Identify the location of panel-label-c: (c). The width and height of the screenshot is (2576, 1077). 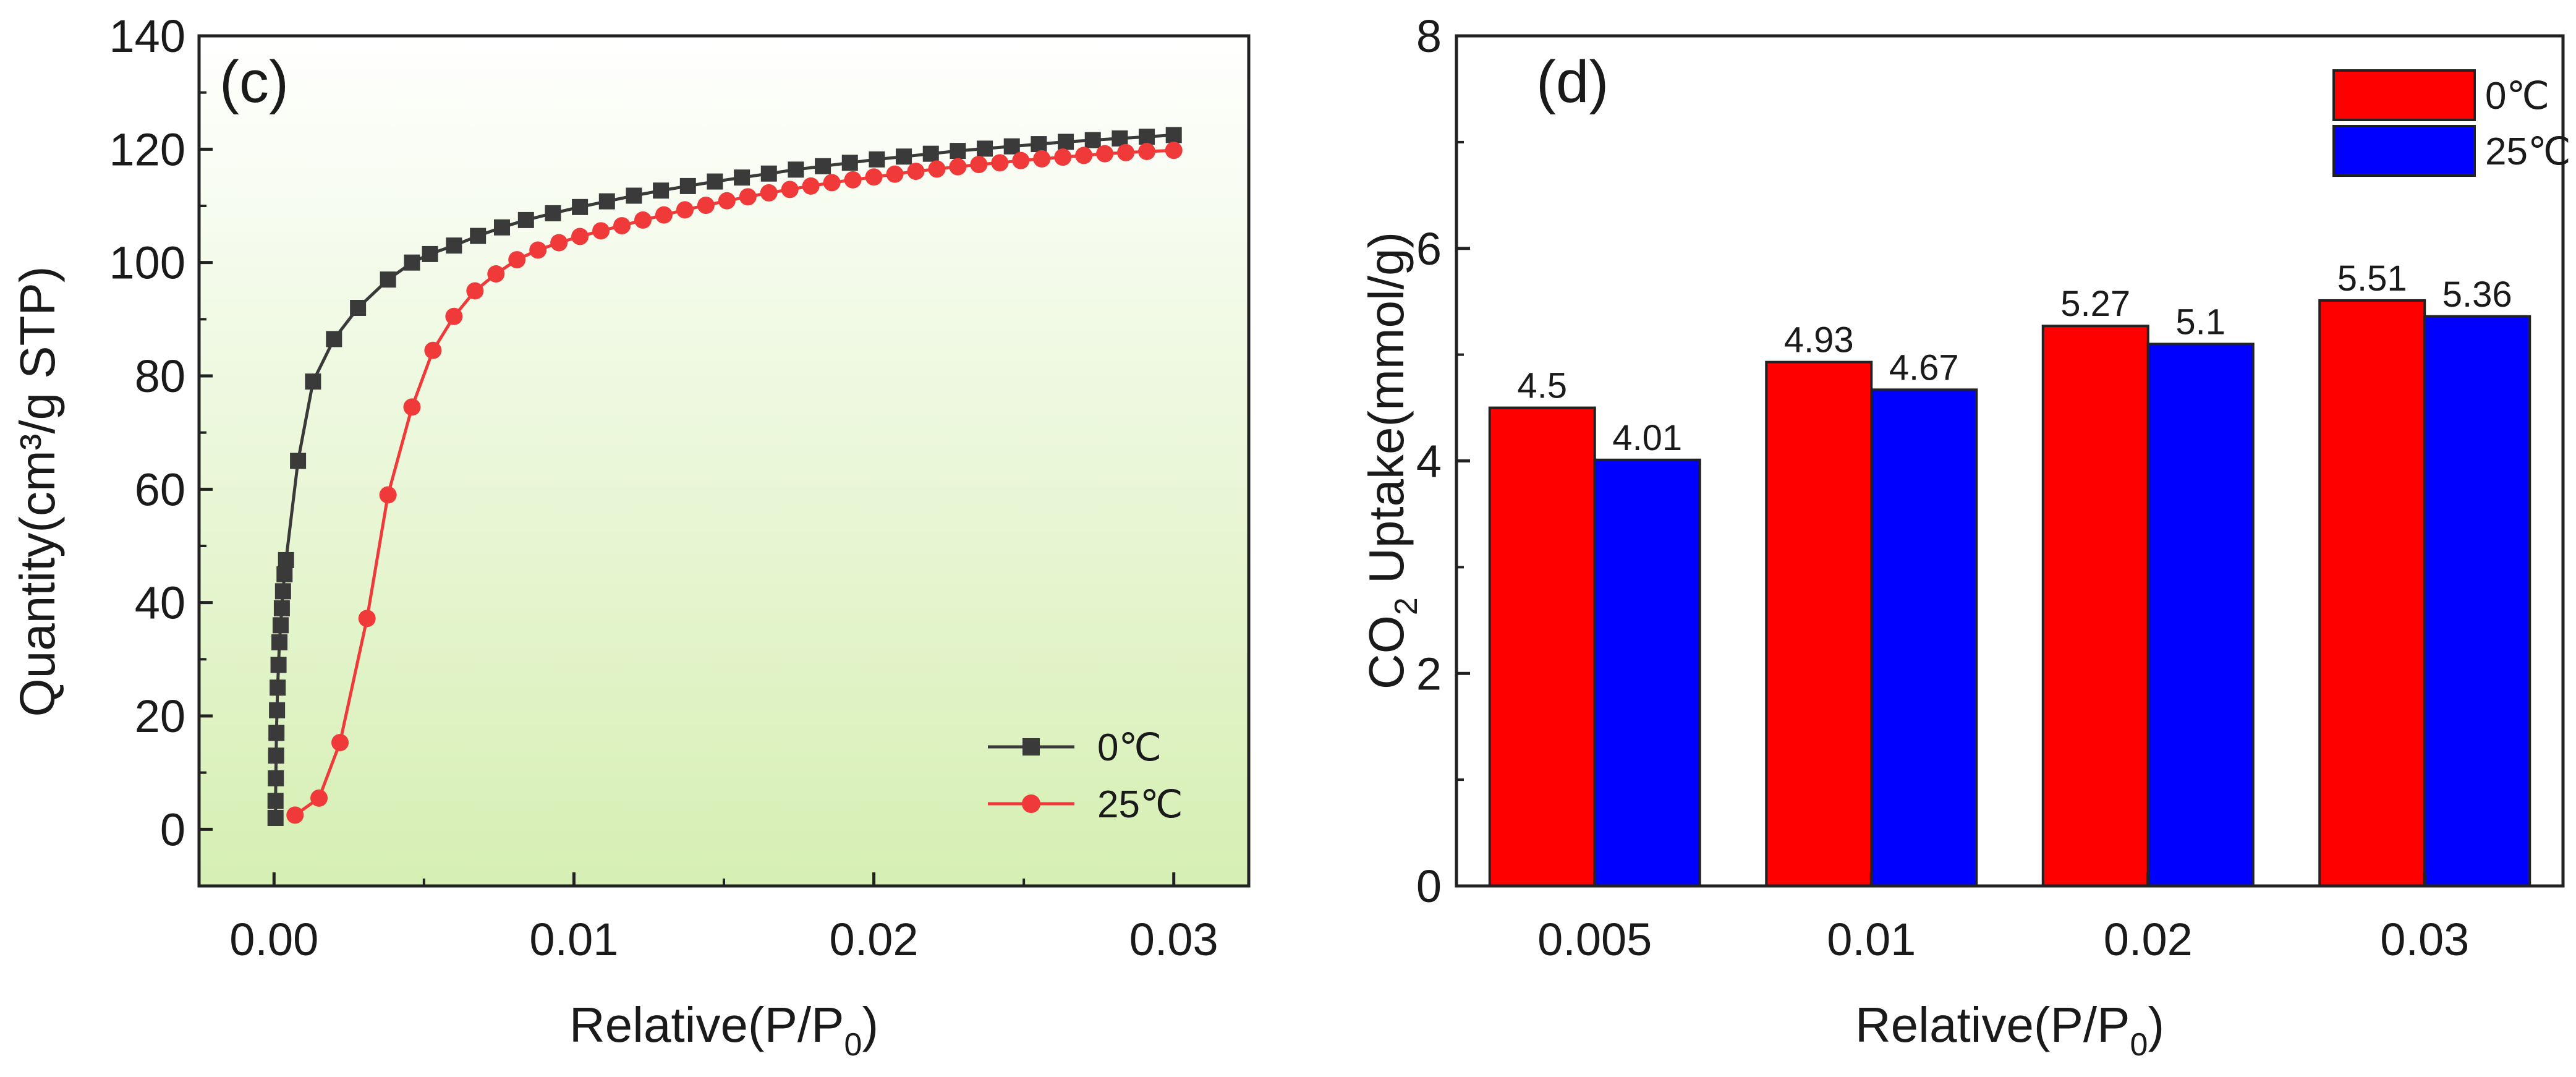
(254, 82).